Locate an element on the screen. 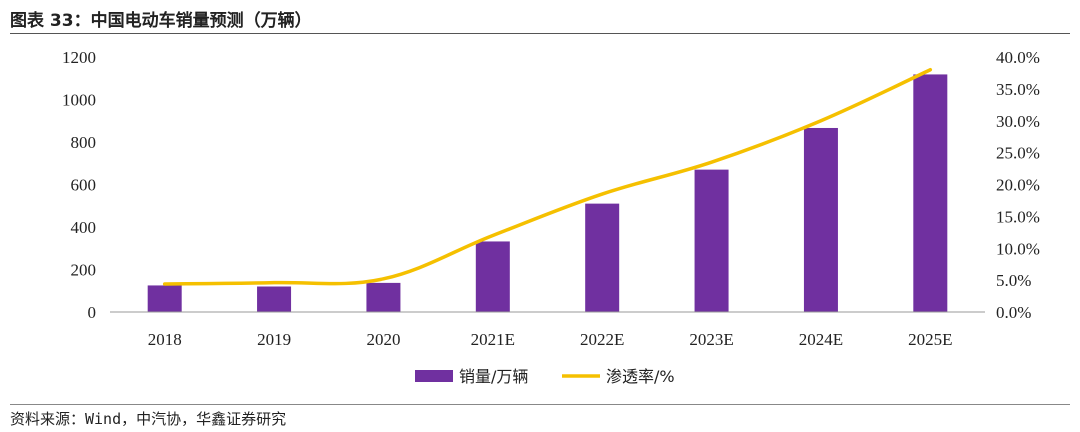  x-tick-label: 2025E is located at coordinates (930, 339).